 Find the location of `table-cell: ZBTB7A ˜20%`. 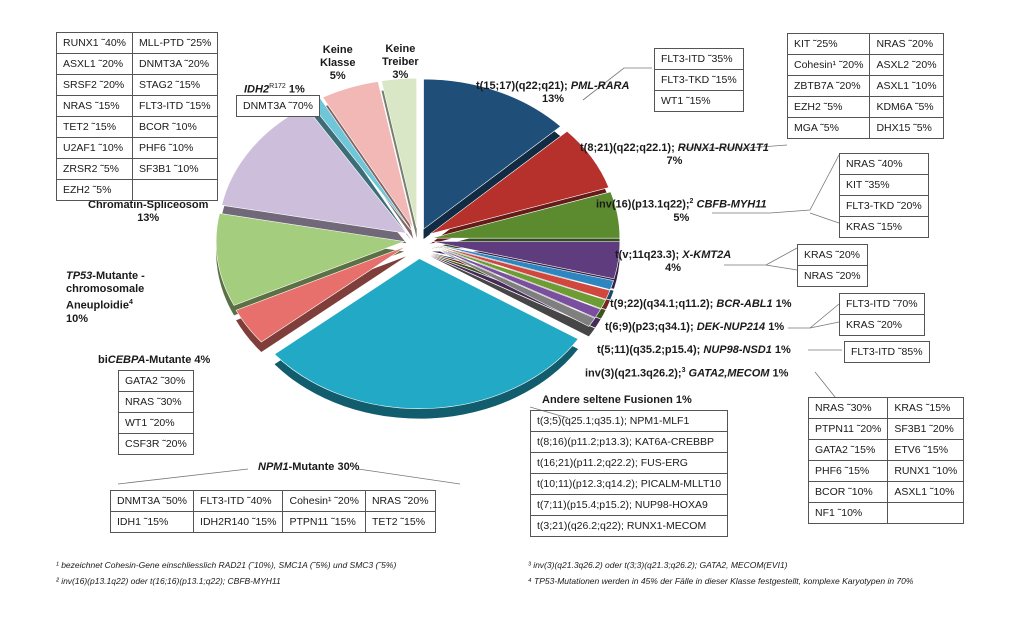

table-cell: ZBTB7A ˜20% is located at coordinates (828, 86).